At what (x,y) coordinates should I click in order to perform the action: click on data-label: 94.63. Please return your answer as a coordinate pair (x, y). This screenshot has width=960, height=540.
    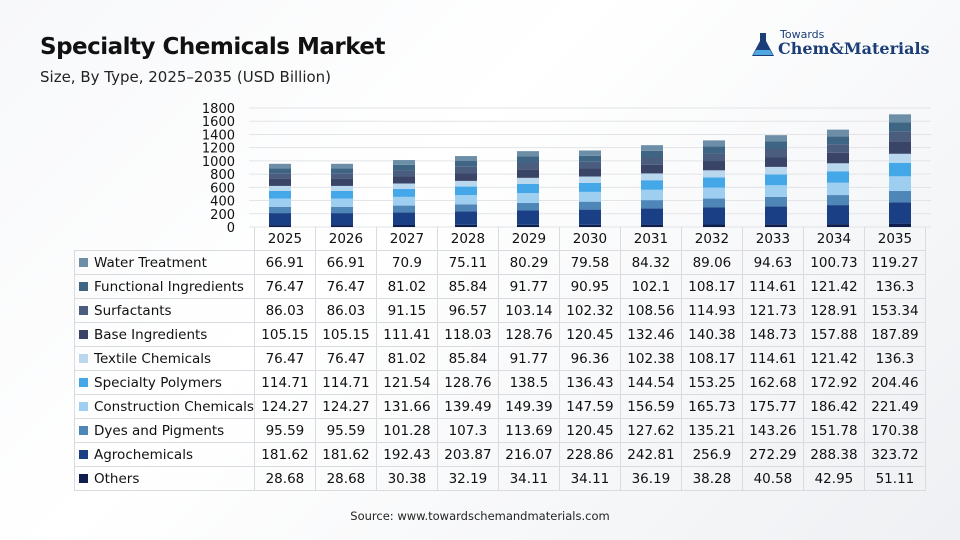
    Looking at the image, I should click on (772, 262).